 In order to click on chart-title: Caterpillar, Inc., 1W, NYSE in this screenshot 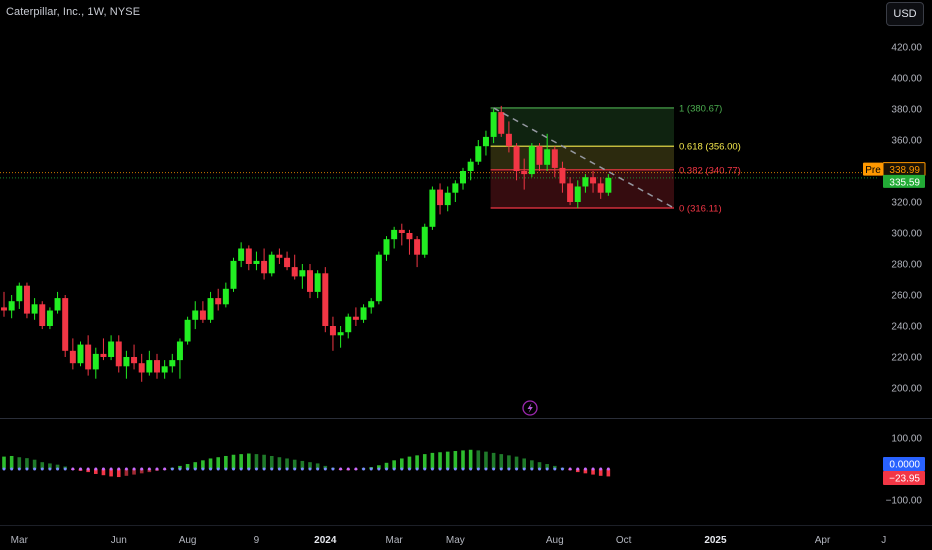, I will do `click(73, 12)`.